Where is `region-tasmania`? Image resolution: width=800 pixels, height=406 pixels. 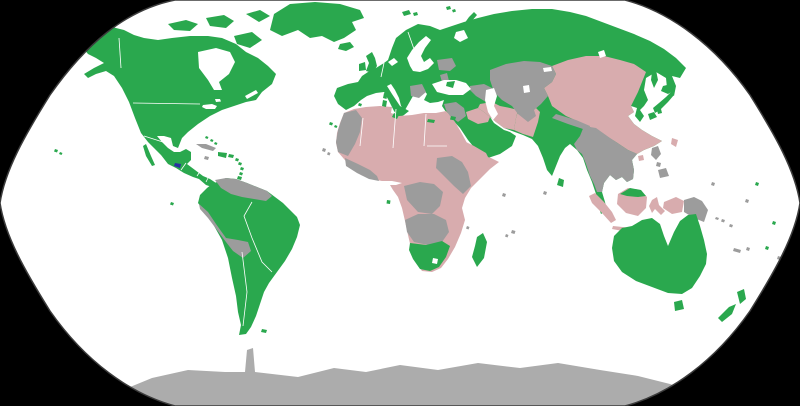 region-tasmania is located at coordinates (679, 305).